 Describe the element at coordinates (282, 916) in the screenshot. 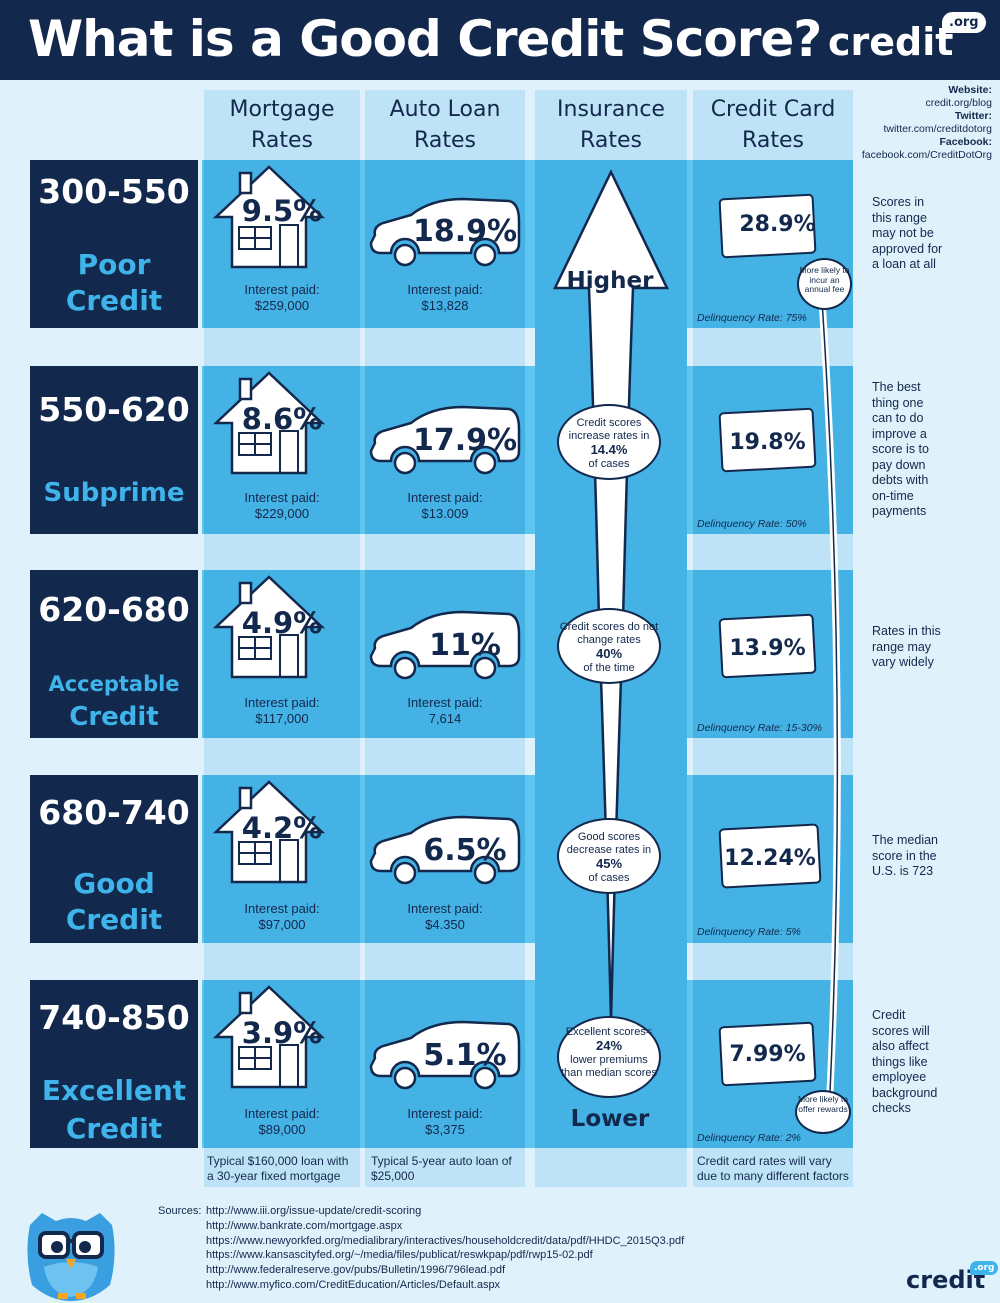

I see `mortgage-interest-paid: Interest paid: $97,000` at that location.